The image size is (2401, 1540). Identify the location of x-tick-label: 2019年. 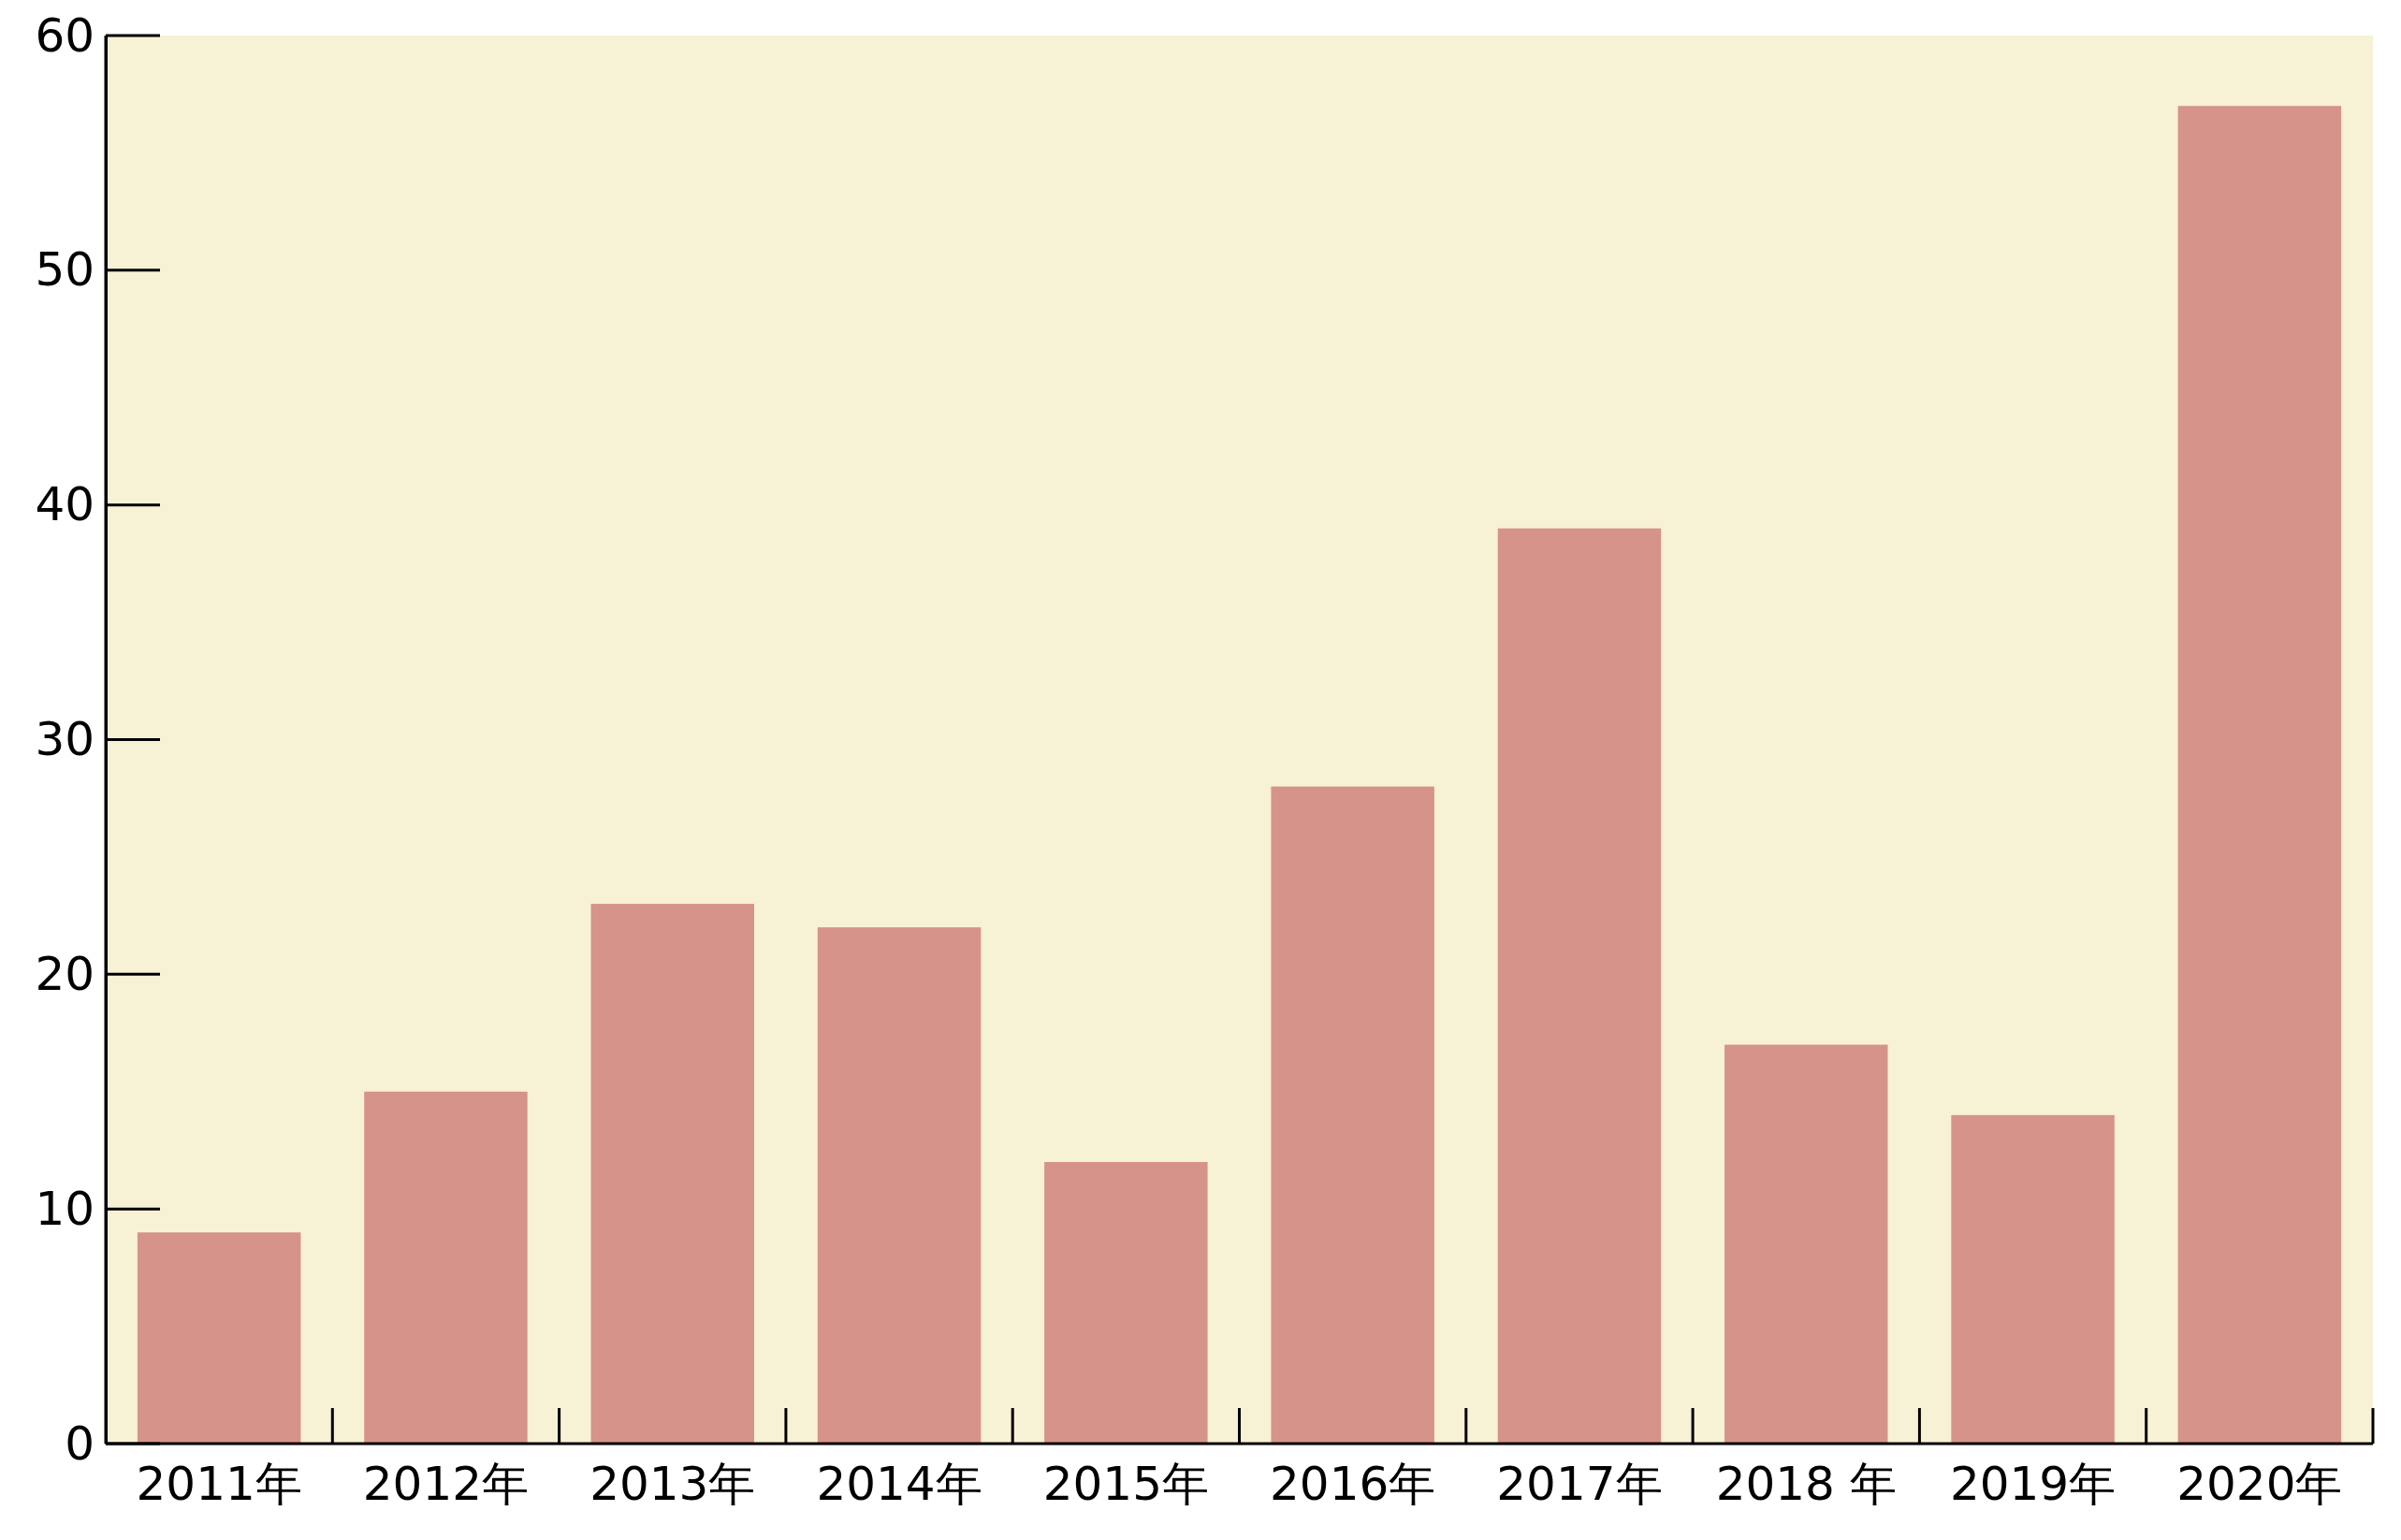
(2033, 1484).